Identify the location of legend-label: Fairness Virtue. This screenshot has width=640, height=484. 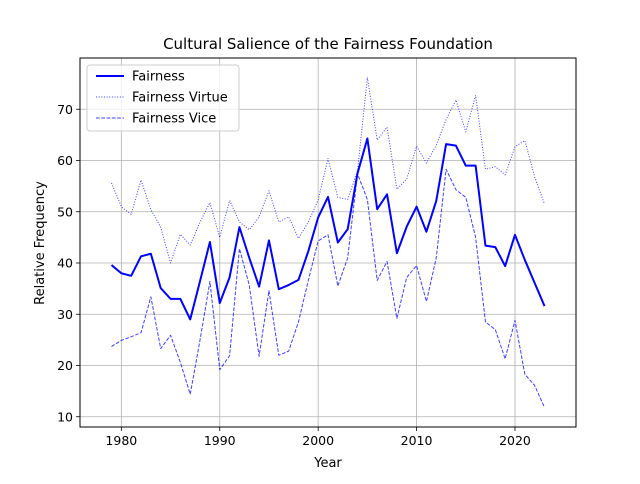
(180, 98).